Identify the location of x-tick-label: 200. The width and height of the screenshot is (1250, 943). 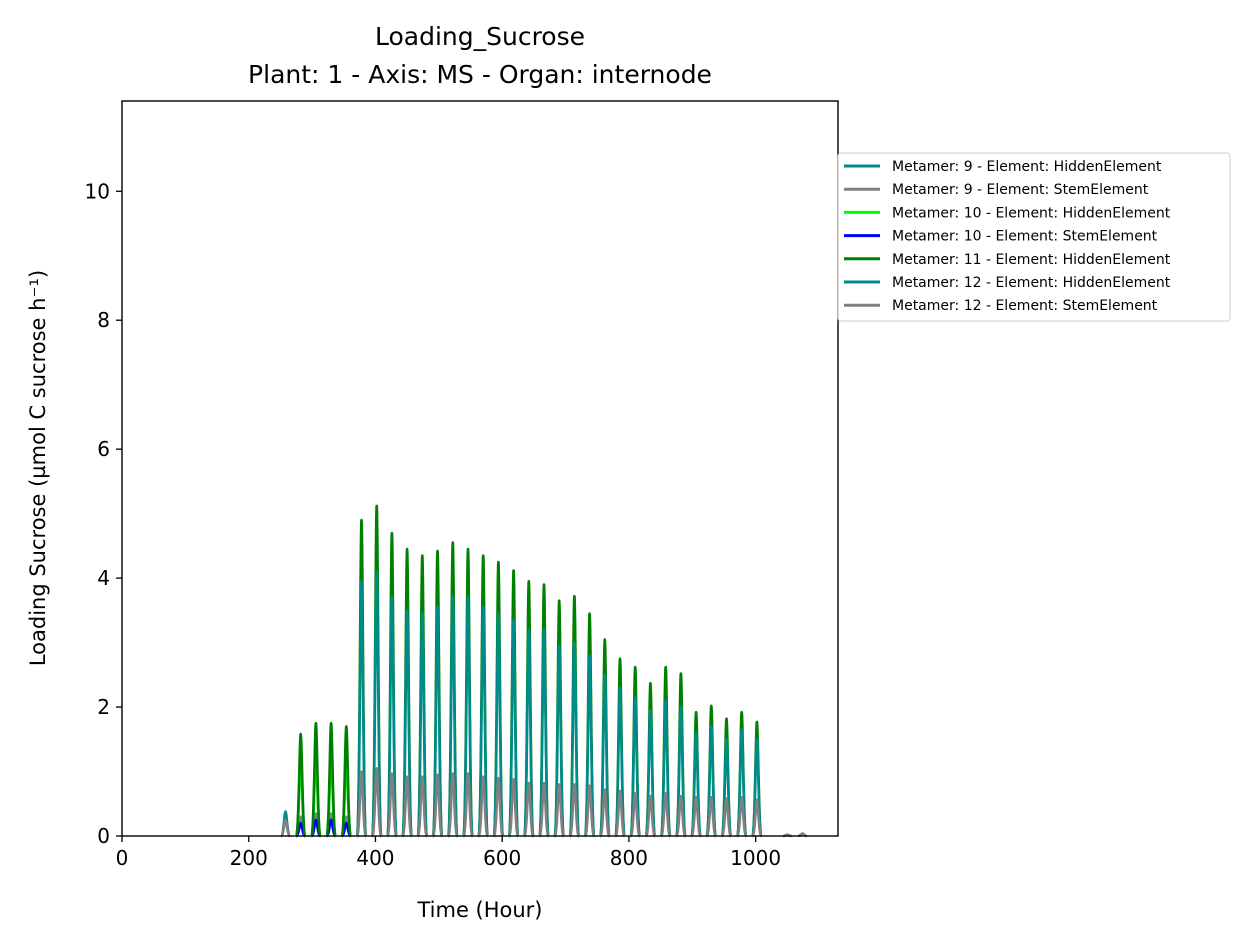
(249, 858).